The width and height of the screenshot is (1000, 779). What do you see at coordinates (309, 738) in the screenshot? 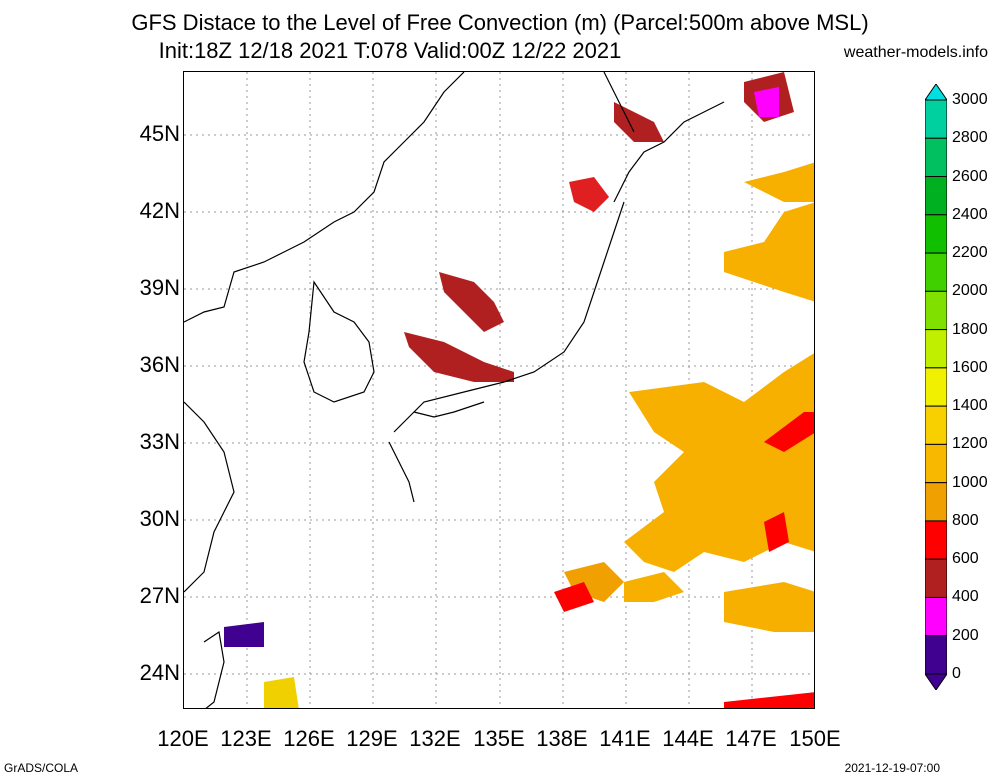
I see `lon-label-126e: 126E` at bounding box center [309, 738].